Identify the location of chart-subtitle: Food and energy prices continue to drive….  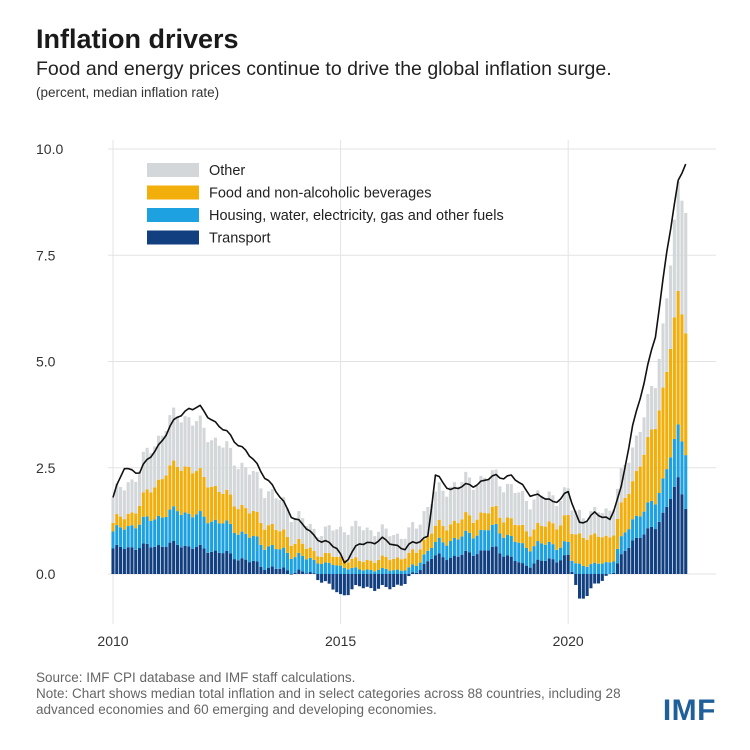
(324, 69).